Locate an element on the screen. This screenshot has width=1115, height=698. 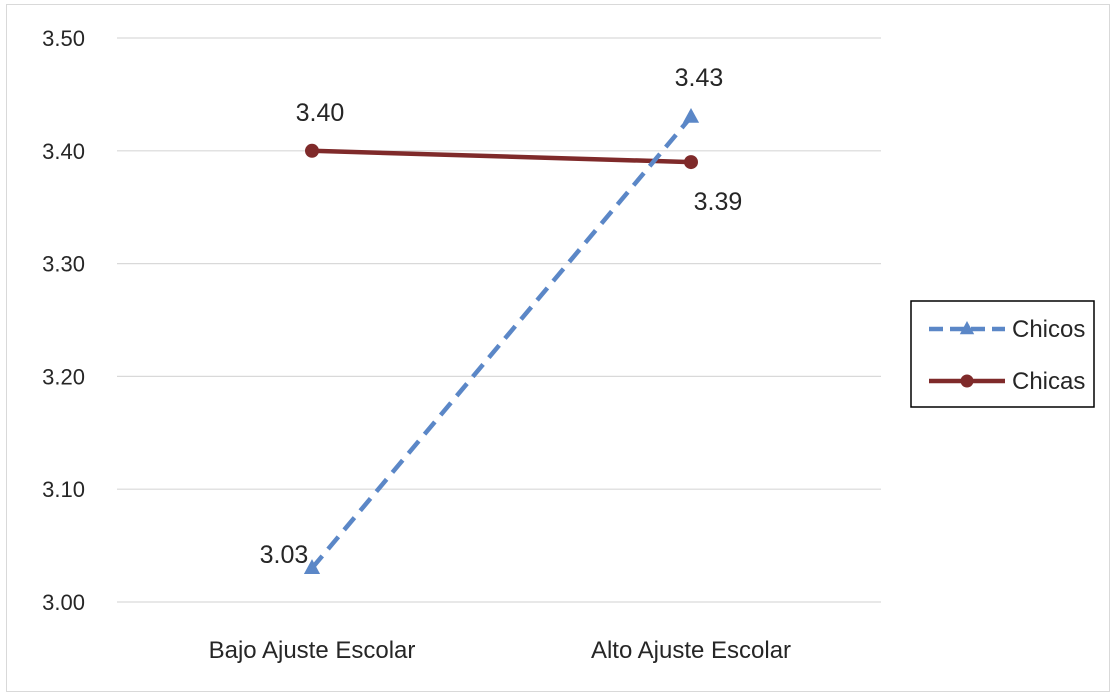
legend-chicos-label: Chicos is located at coordinates (1048, 329).